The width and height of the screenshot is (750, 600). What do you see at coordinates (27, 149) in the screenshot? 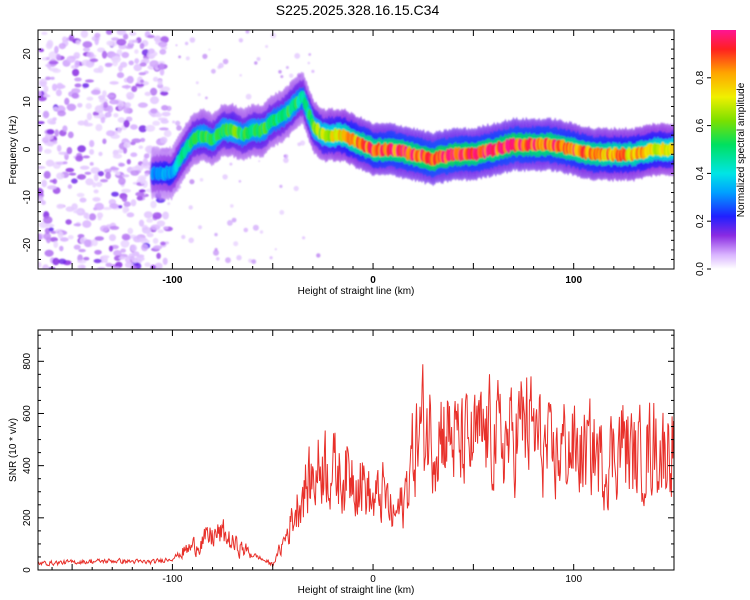
I see `spectrogram-ytick-label: 0` at bounding box center [27, 149].